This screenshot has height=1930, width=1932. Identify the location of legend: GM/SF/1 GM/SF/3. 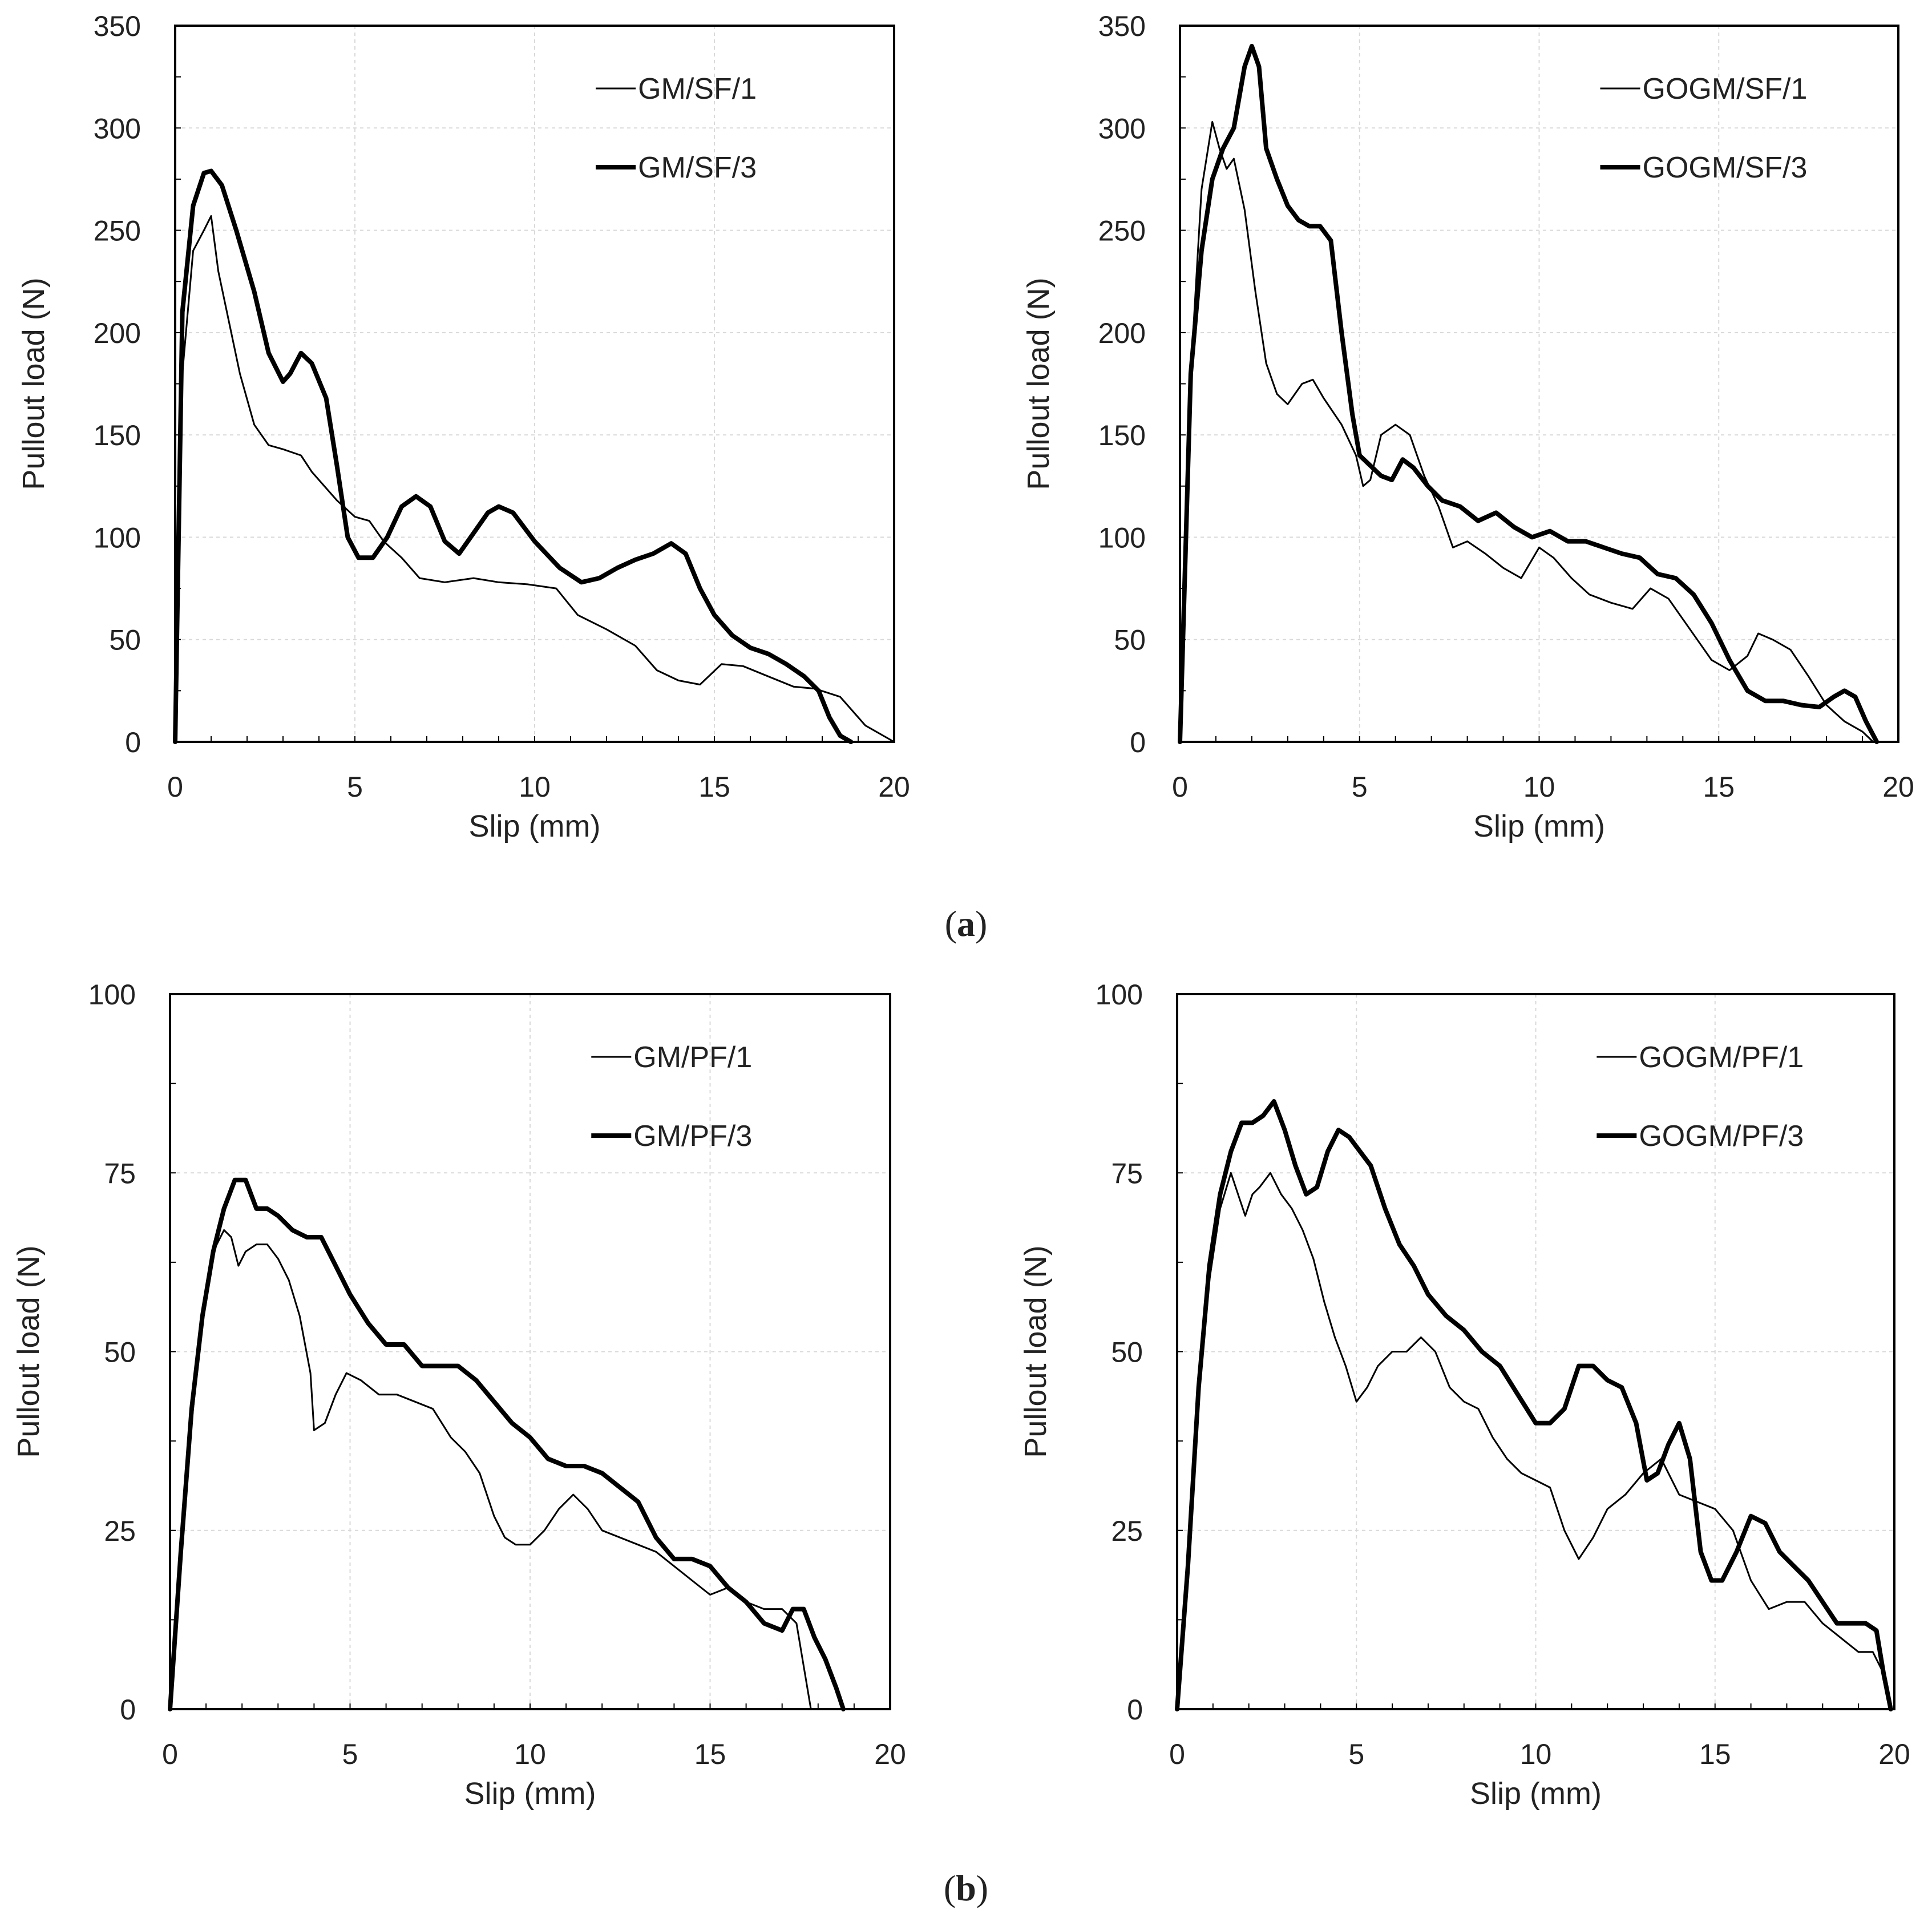
(676, 128).